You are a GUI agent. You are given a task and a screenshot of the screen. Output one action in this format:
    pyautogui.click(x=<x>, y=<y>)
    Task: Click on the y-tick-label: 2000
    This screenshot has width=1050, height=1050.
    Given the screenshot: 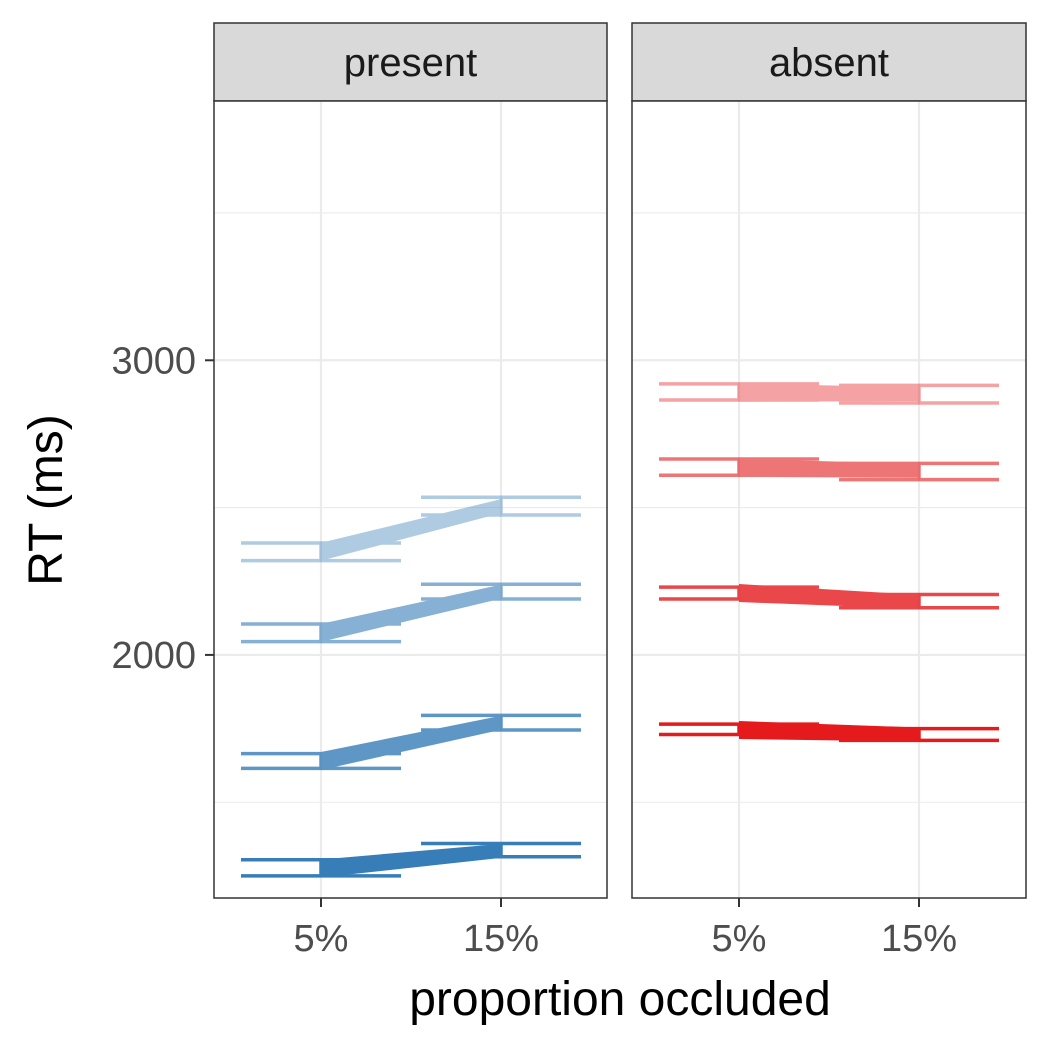 What is the action you would take?
    pyautogui.click(x=153, y=656)
    